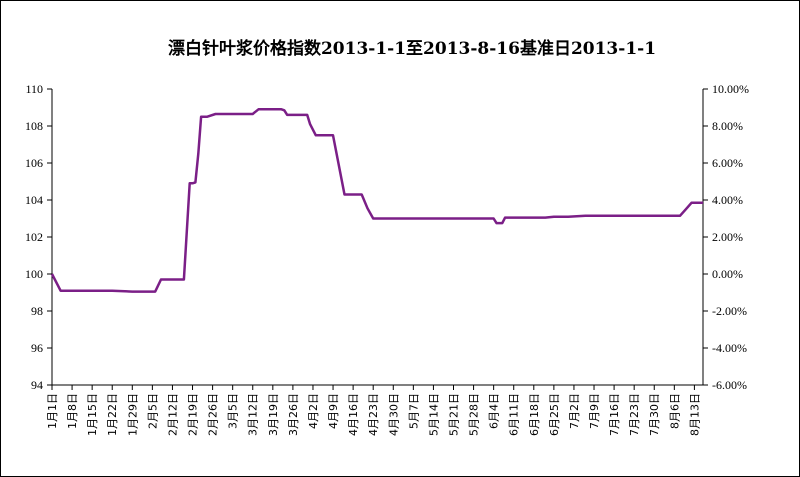 The height and width of the screenshot is (477, 800). I want to click on x-tick-label: 8月6日, so click(674, 411).